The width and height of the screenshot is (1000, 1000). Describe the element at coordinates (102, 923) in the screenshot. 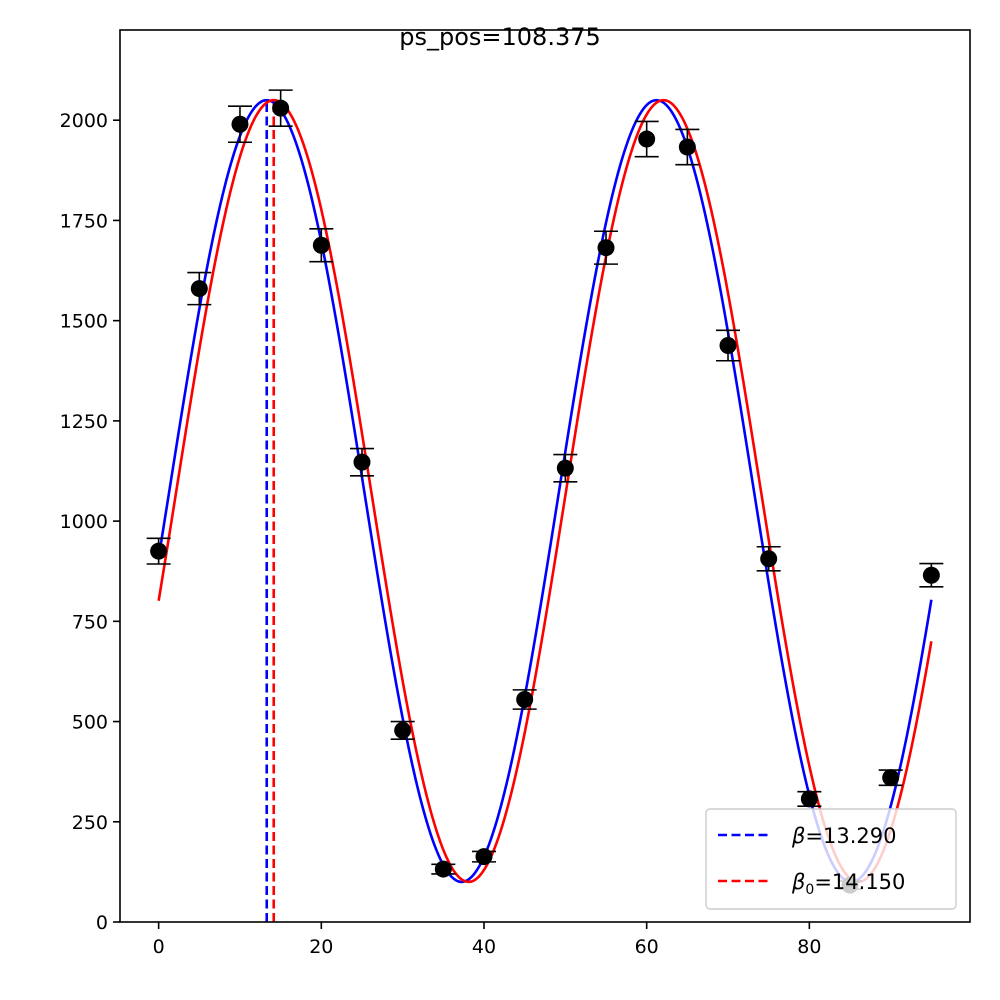

I see `y-tick-label: 0` at that location.